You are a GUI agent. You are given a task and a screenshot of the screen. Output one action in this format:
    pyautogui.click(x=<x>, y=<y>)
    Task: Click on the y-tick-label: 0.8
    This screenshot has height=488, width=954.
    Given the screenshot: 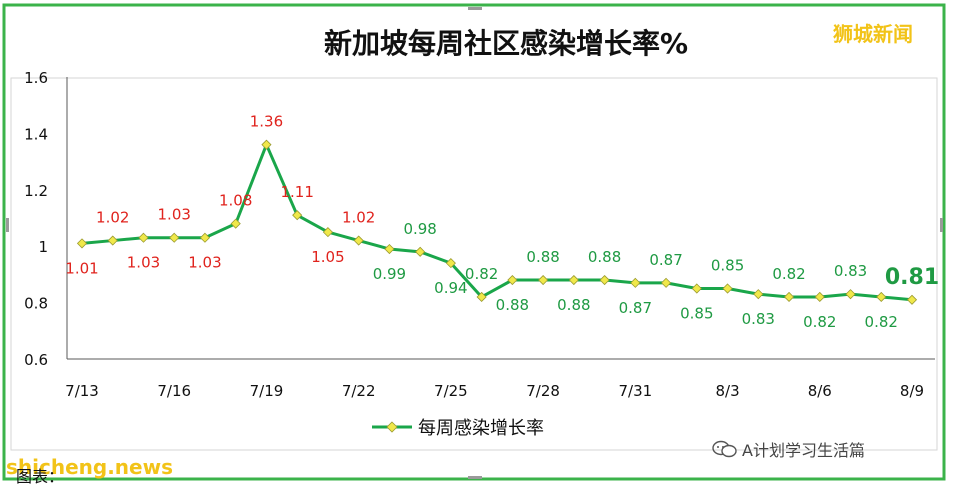 What is the action you would take?
    pyautogui.click(x=36, y=304)
    